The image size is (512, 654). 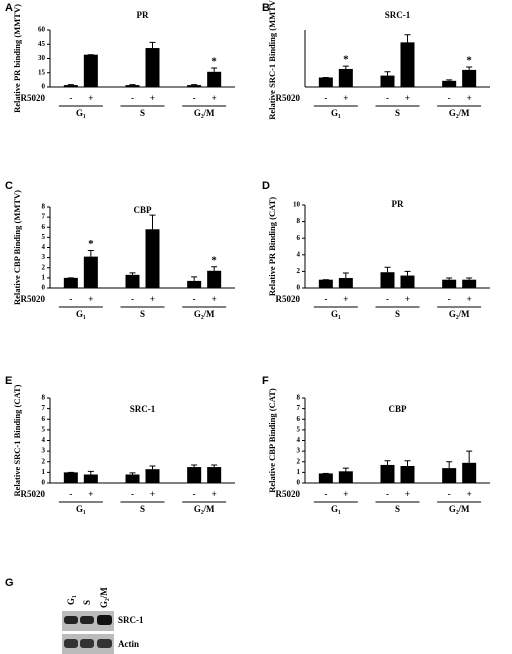 I want to click on y-tick-label: 15, so click(x=42, y=72).